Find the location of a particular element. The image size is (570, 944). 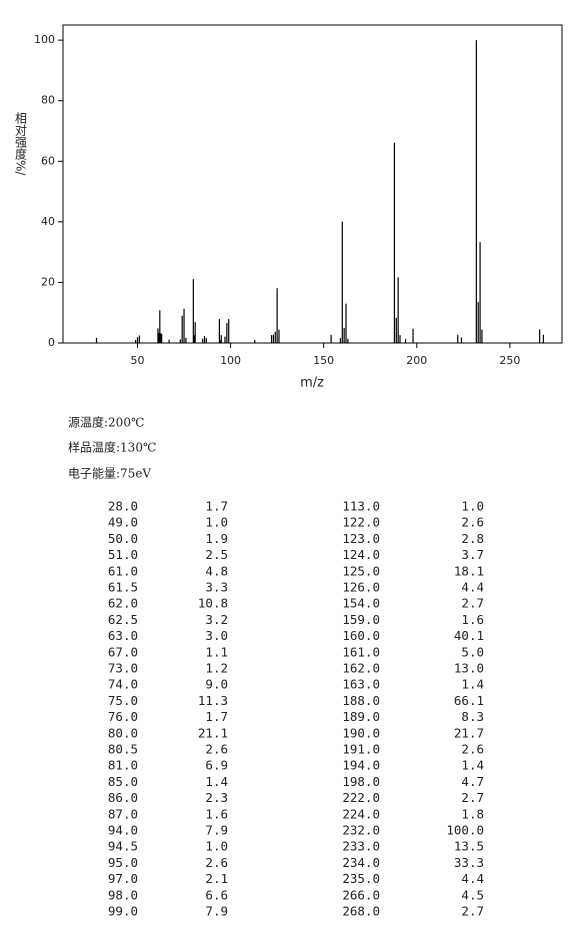

table-cell: 190.0 is located at coordinates (361, 732).